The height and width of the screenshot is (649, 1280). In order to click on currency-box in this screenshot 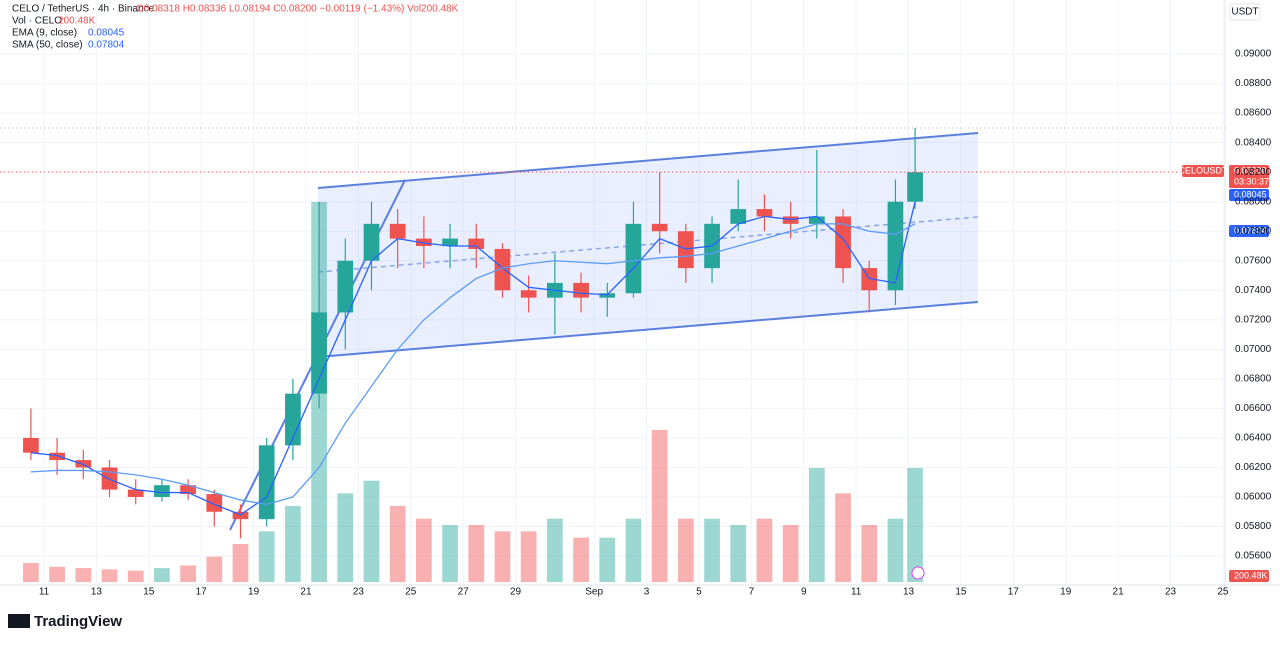, I will do `click(1245, 12)`.